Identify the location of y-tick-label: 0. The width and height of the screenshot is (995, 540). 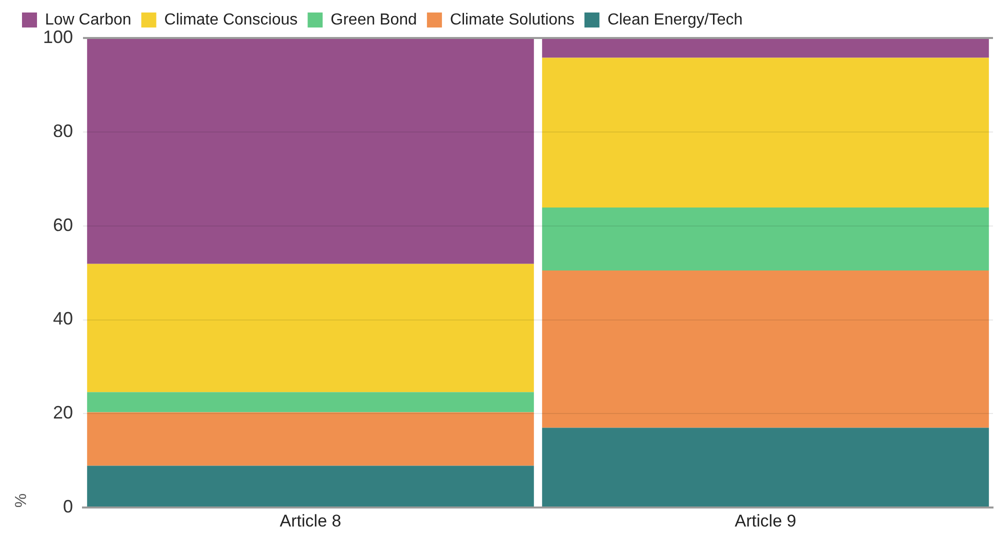
(67, 506).